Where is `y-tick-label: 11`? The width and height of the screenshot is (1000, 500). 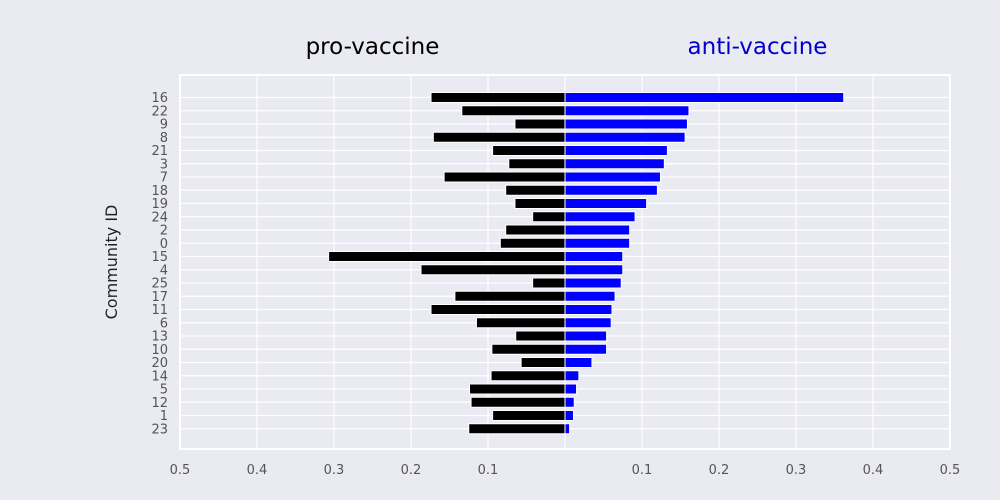
y-tick-label: 11 is located at coordinates (159, 310).